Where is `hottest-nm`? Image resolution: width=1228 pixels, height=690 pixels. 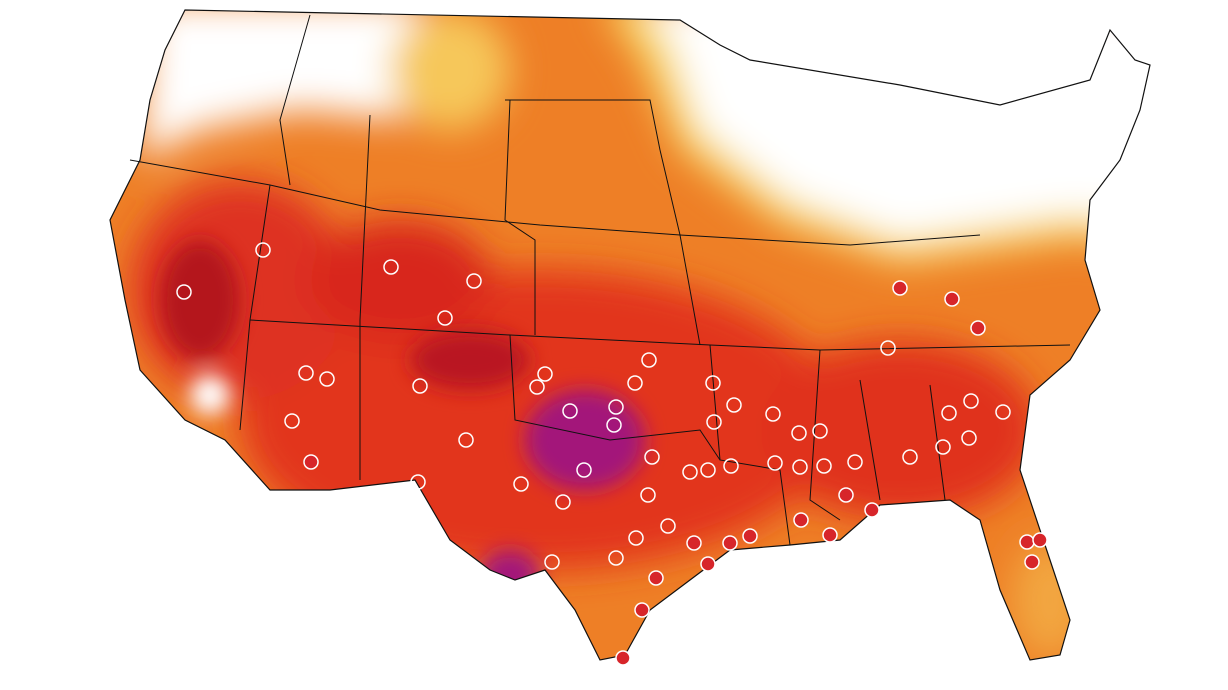
hottest-nm is located at coordinates (470, 360).